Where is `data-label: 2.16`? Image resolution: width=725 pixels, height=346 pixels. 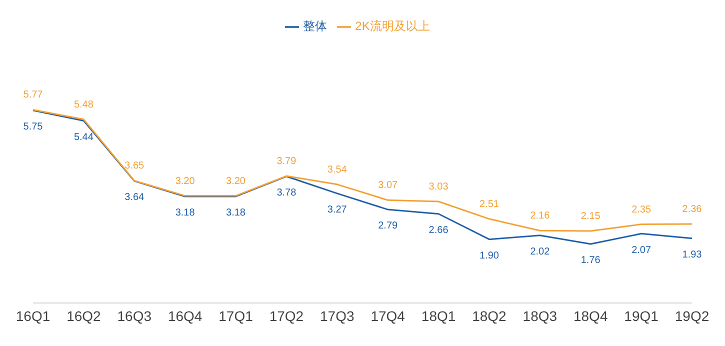 data-label: 2.16 is located at coordinates (540, 216).